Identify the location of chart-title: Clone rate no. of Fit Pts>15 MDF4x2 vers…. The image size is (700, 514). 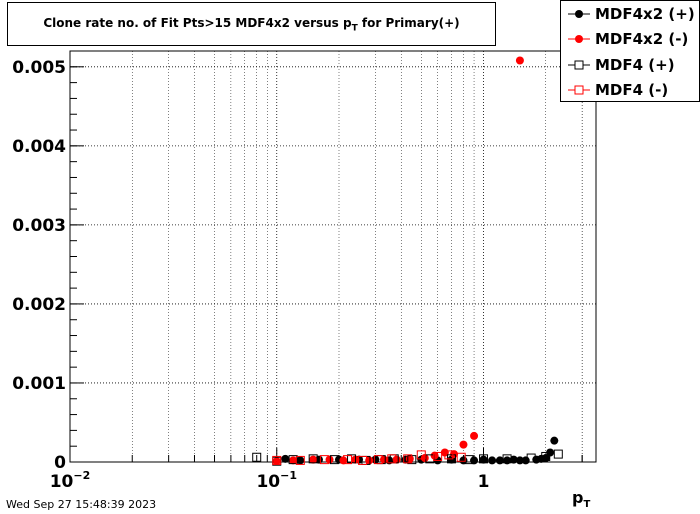
(251, 24).